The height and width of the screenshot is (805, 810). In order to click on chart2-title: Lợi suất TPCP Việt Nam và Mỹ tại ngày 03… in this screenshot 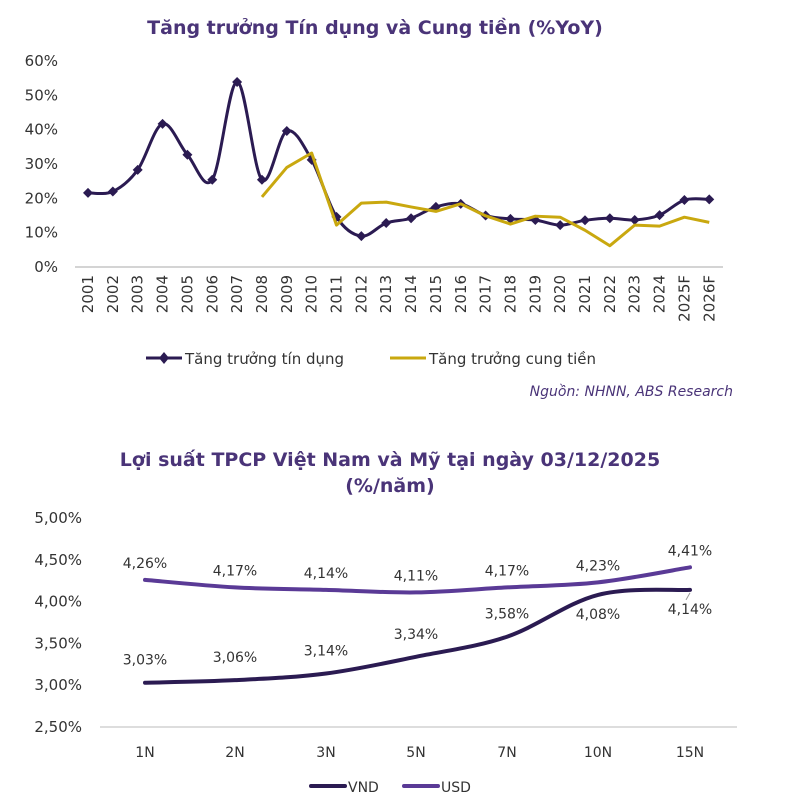, I will do `click(390, 459)`.